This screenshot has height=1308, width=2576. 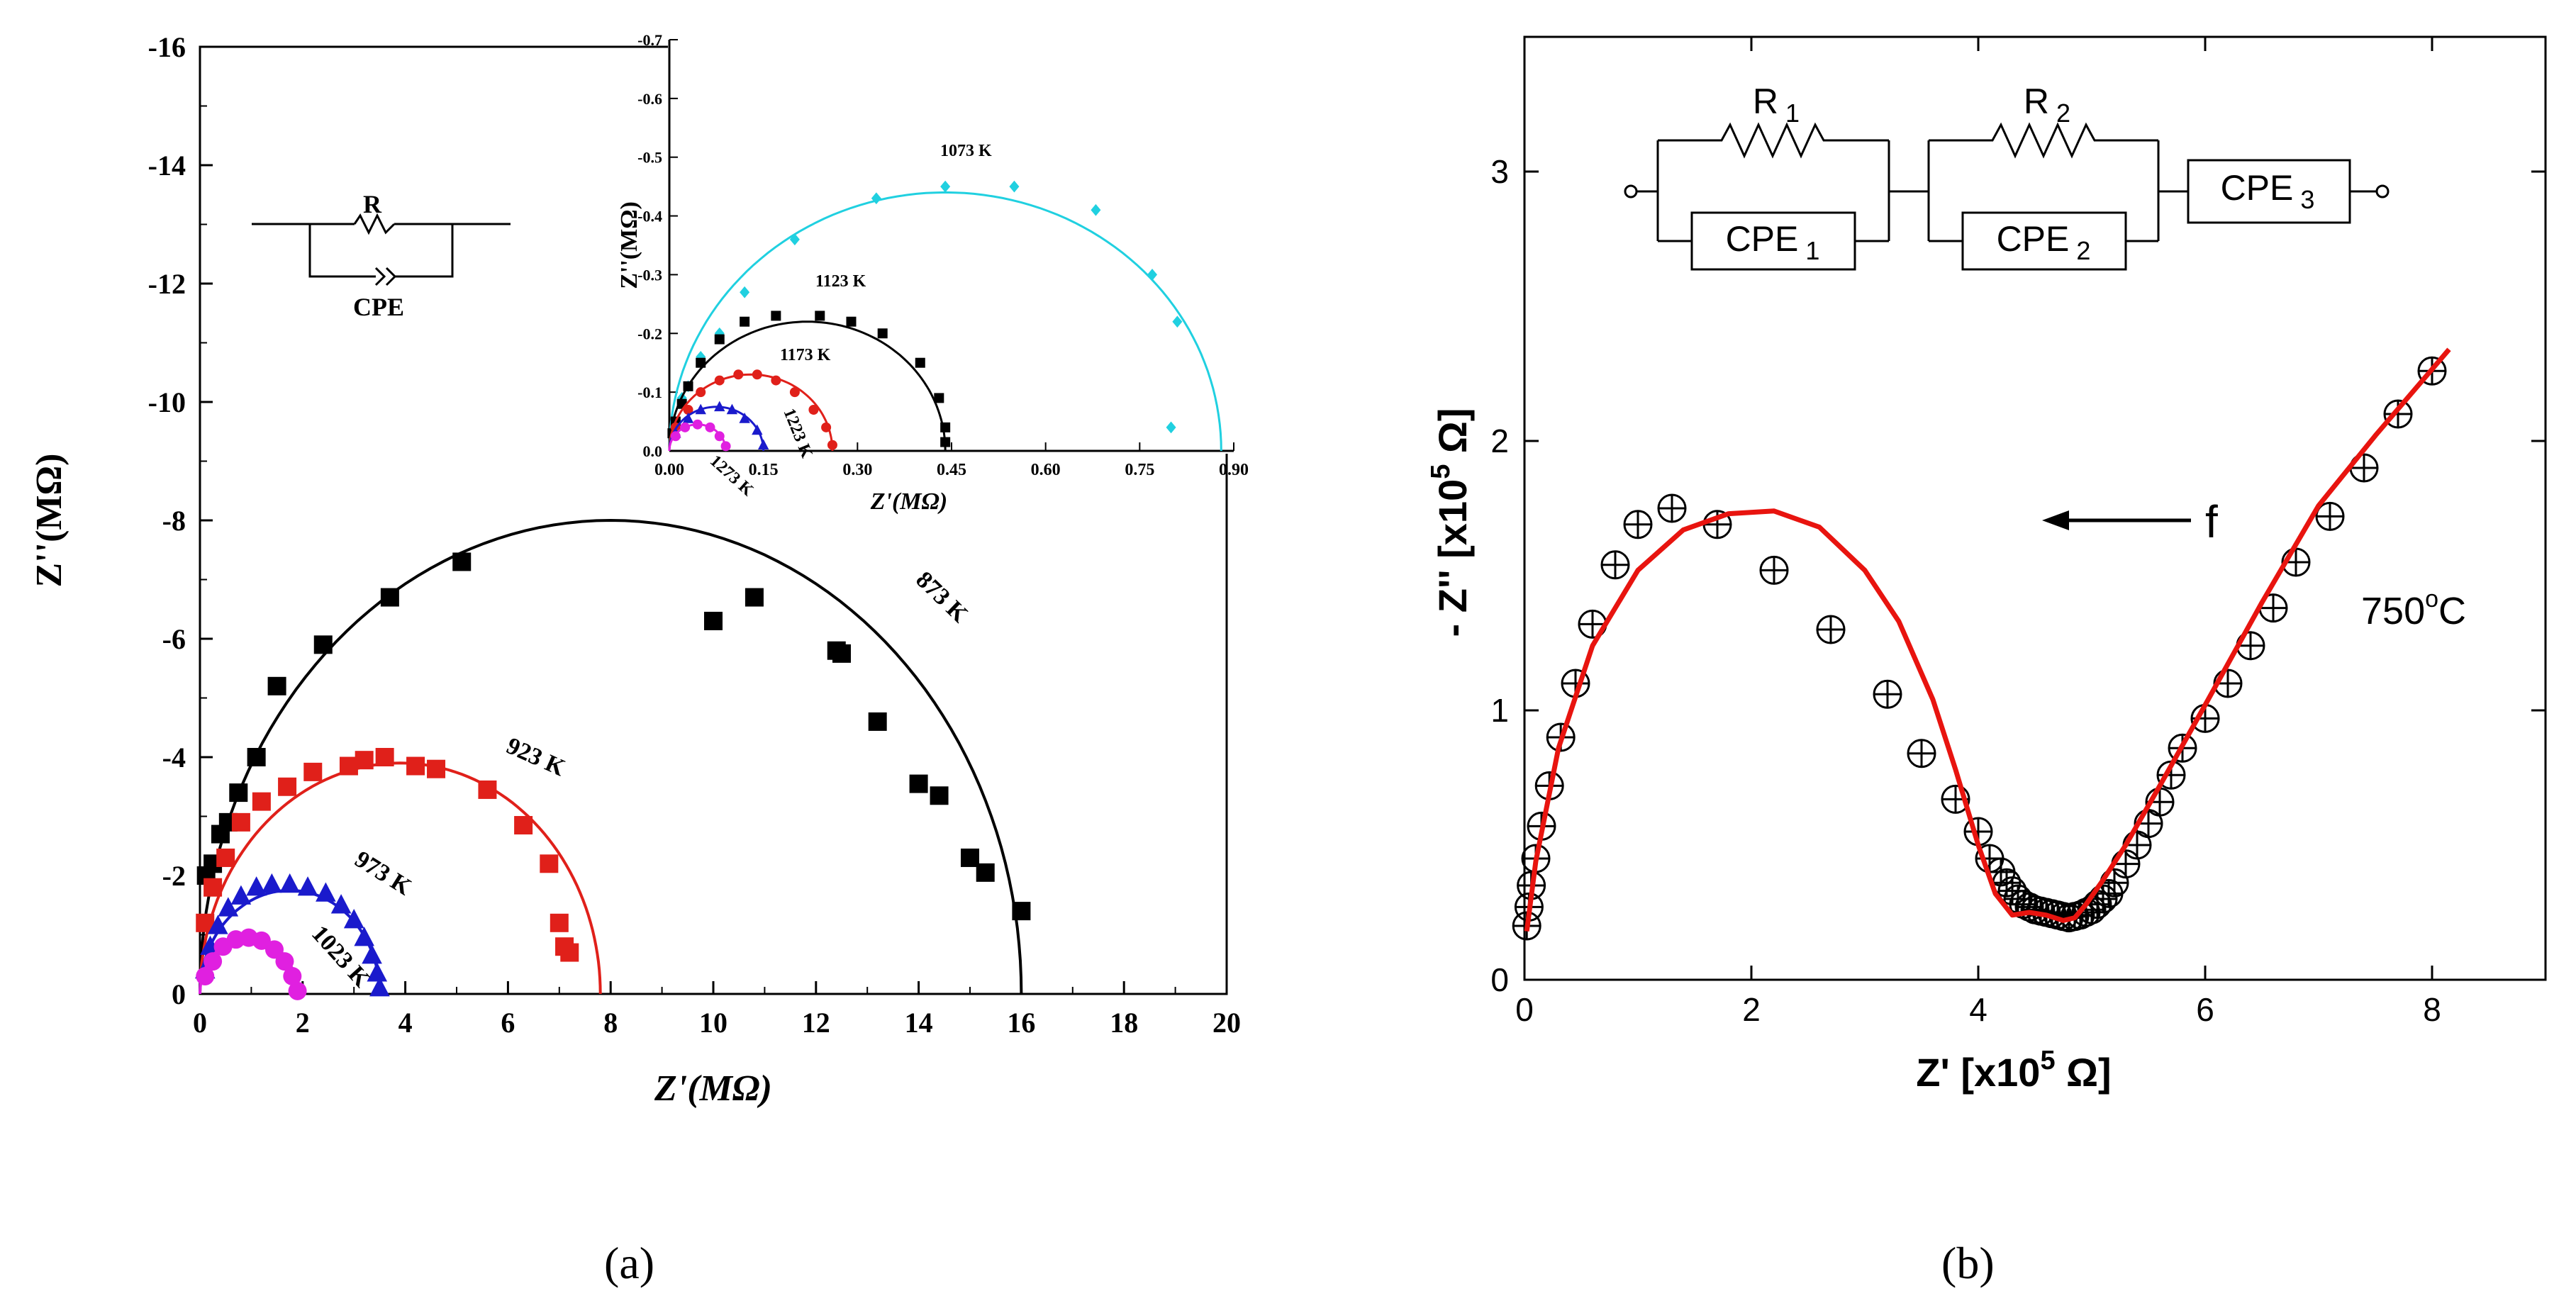 I want to click on cpe1-label: CPE 1, so click(x=1773, y=242).